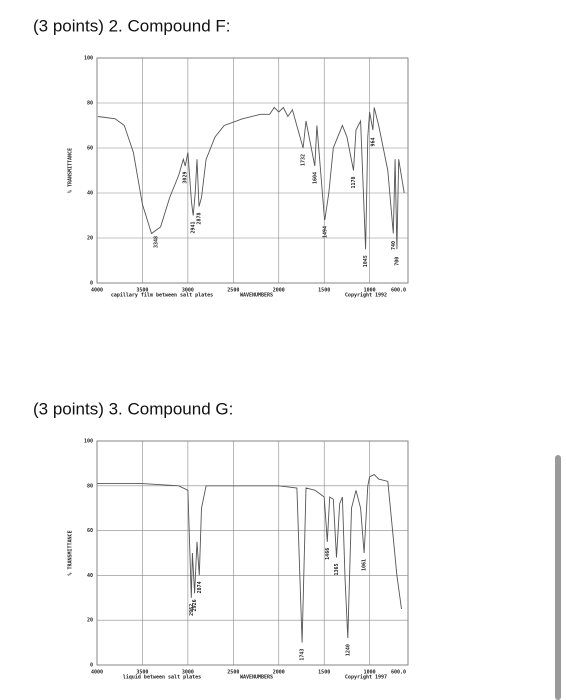 This screenshot has width=566, height=700. Describe the element at coordinates (373, 141) in the screenshot. I see `peak-label: 964` at that location.